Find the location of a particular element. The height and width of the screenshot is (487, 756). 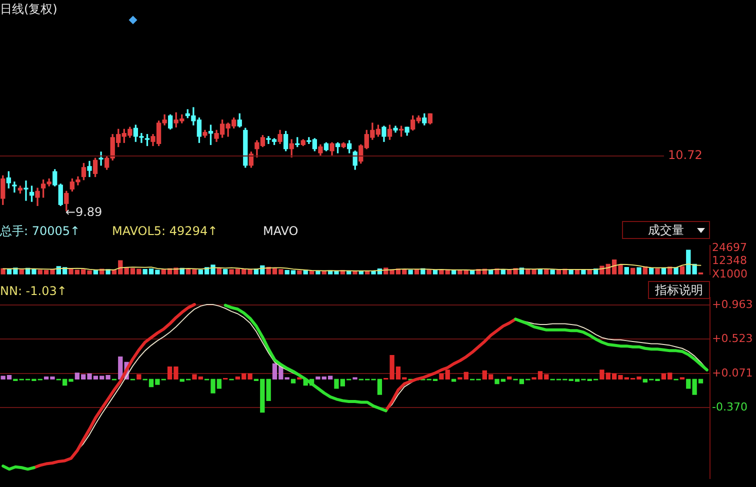

y-tick-label: +0.523 is located at coordinates (732, 338).